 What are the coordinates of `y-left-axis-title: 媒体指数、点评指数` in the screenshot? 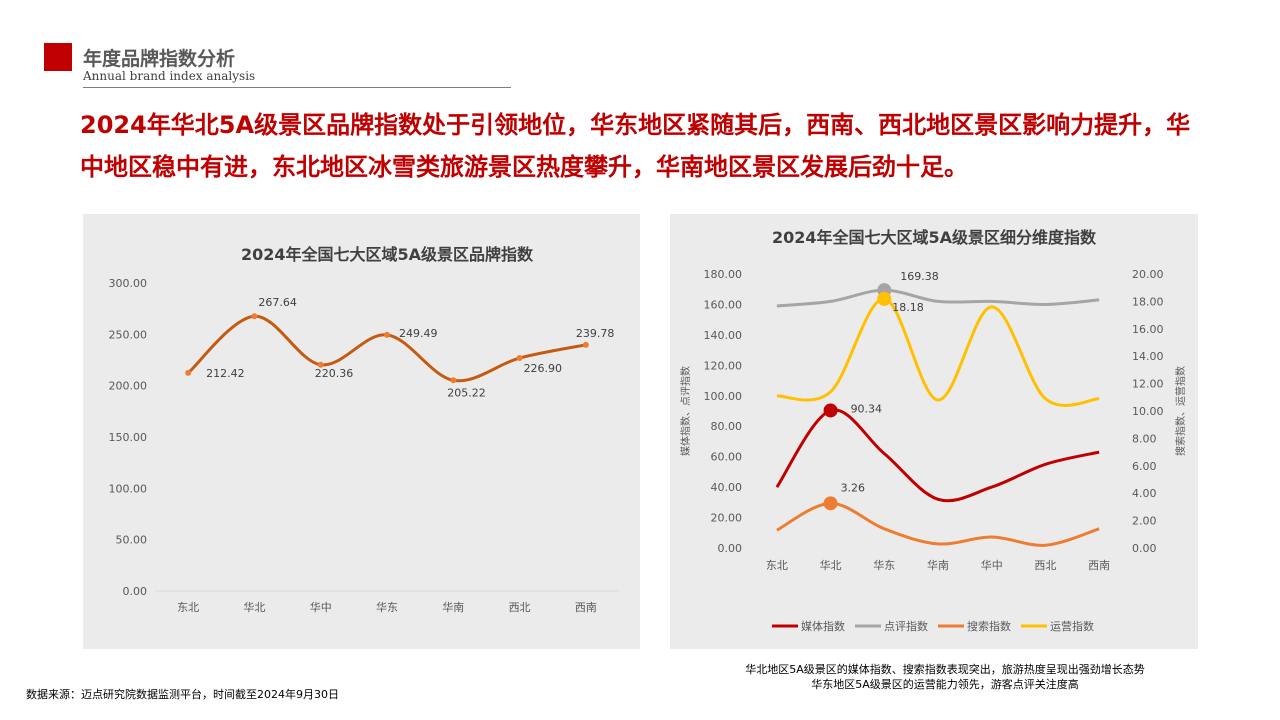 It's located at (685, 411).